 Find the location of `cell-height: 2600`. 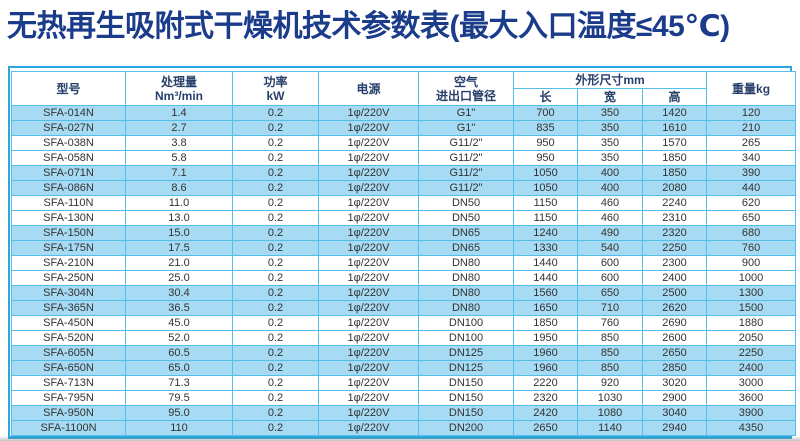

cell-height: 2600 is located at coordinates (674, 338).